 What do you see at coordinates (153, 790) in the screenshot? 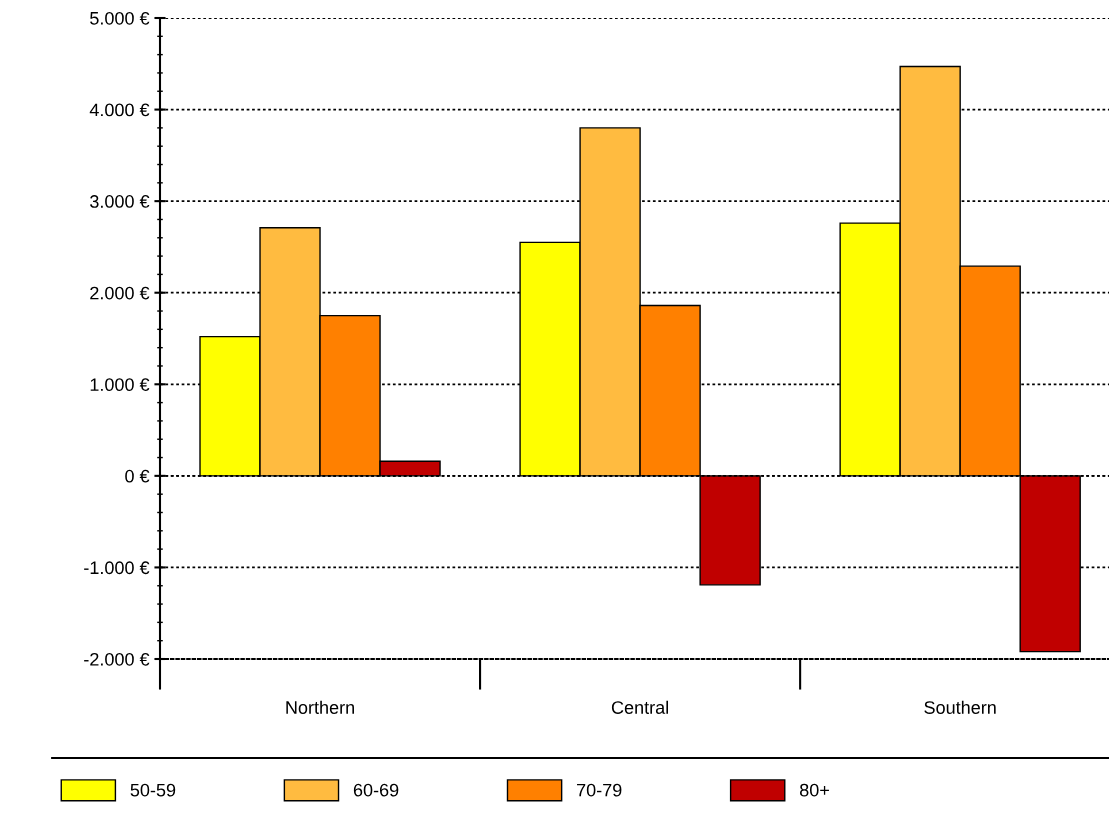
I see `legend-label: 50-59` at bounding box center [153, 790].